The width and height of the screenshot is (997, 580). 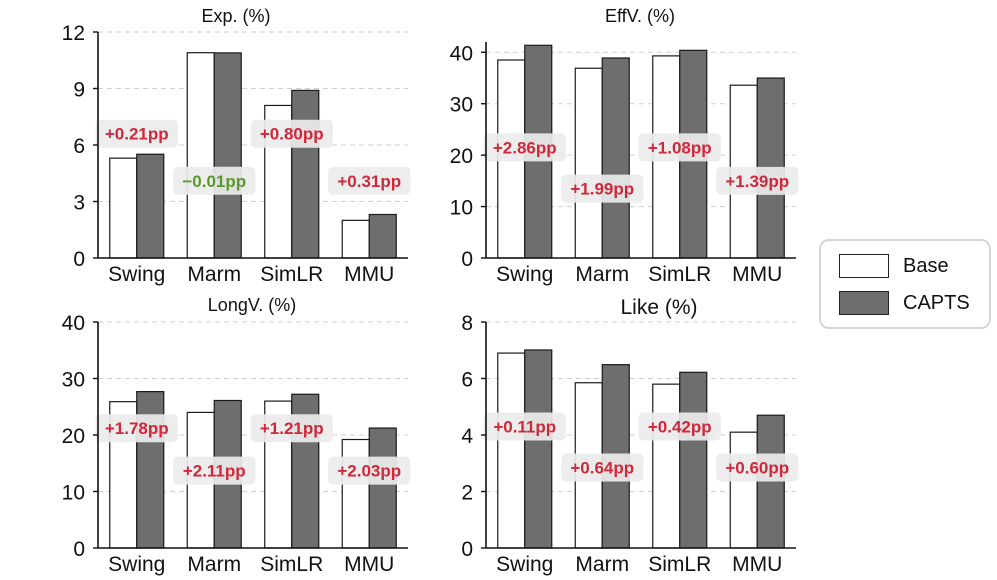 What do you see at coordinates (926, 265) in the screenshot?
I see `legend-label-base: Base` at bounding box center [926, 265].